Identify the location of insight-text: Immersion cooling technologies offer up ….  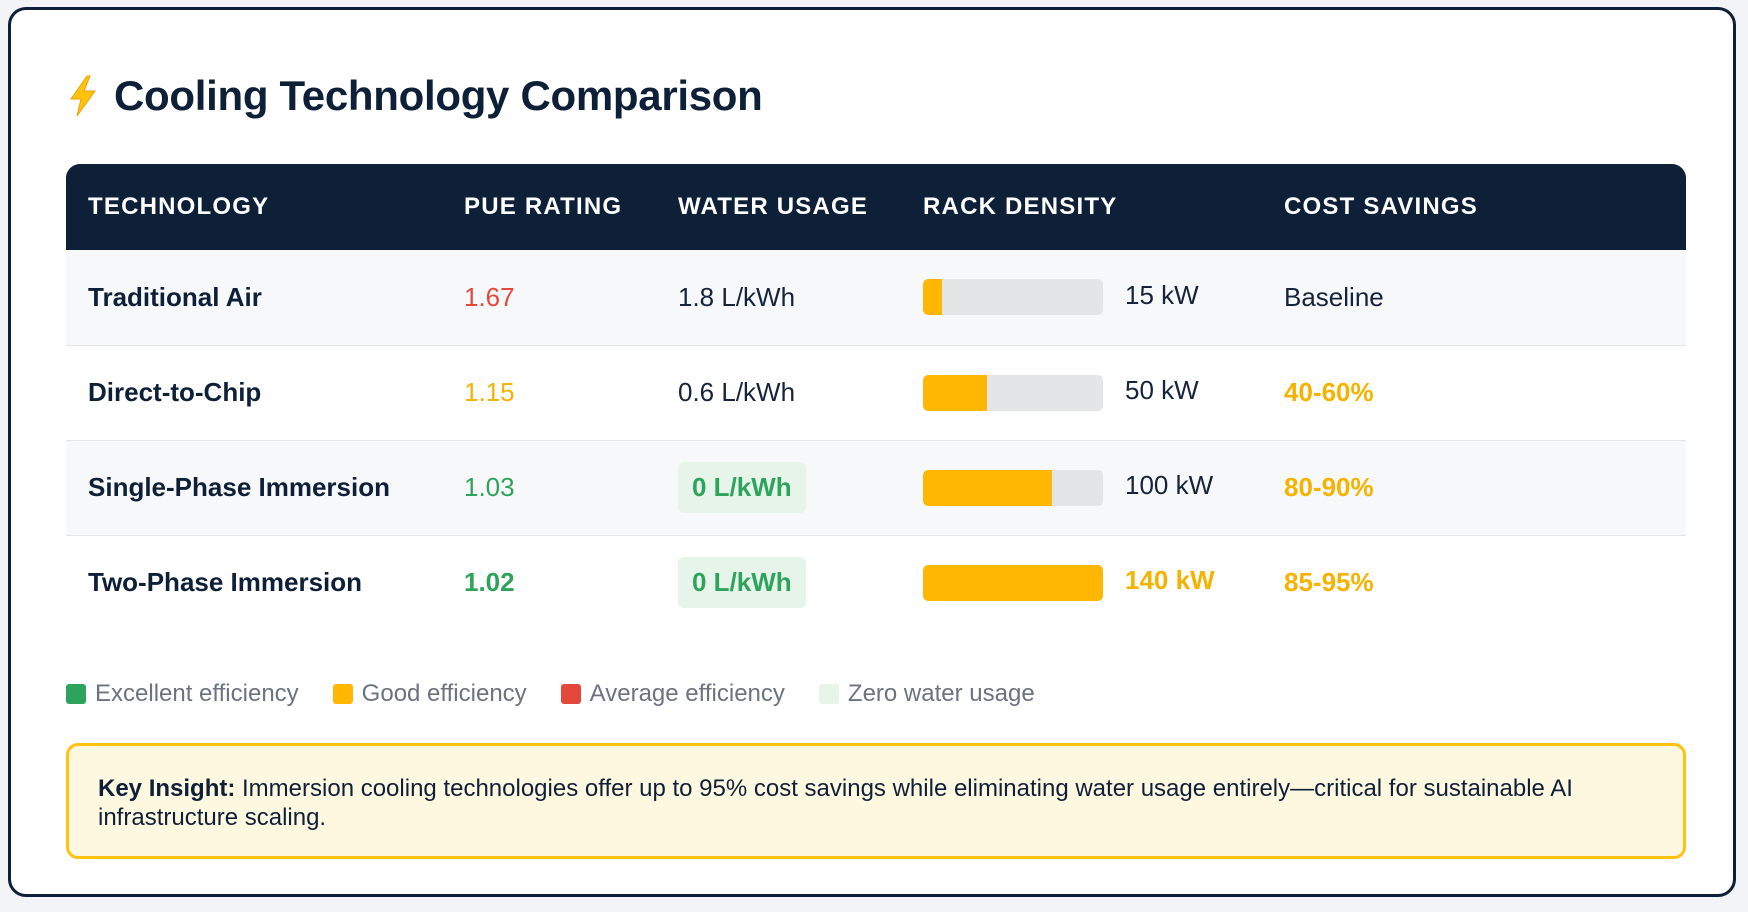
(835, 803).